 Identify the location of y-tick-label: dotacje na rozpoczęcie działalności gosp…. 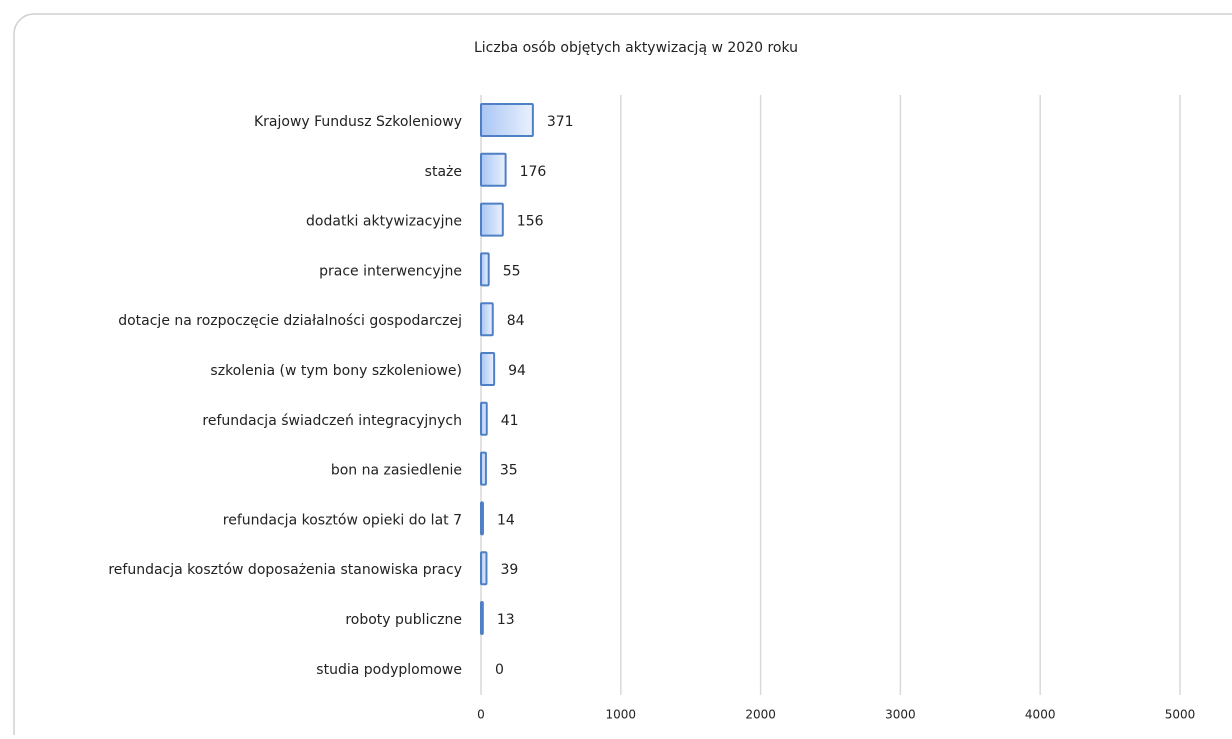
(290, 321).